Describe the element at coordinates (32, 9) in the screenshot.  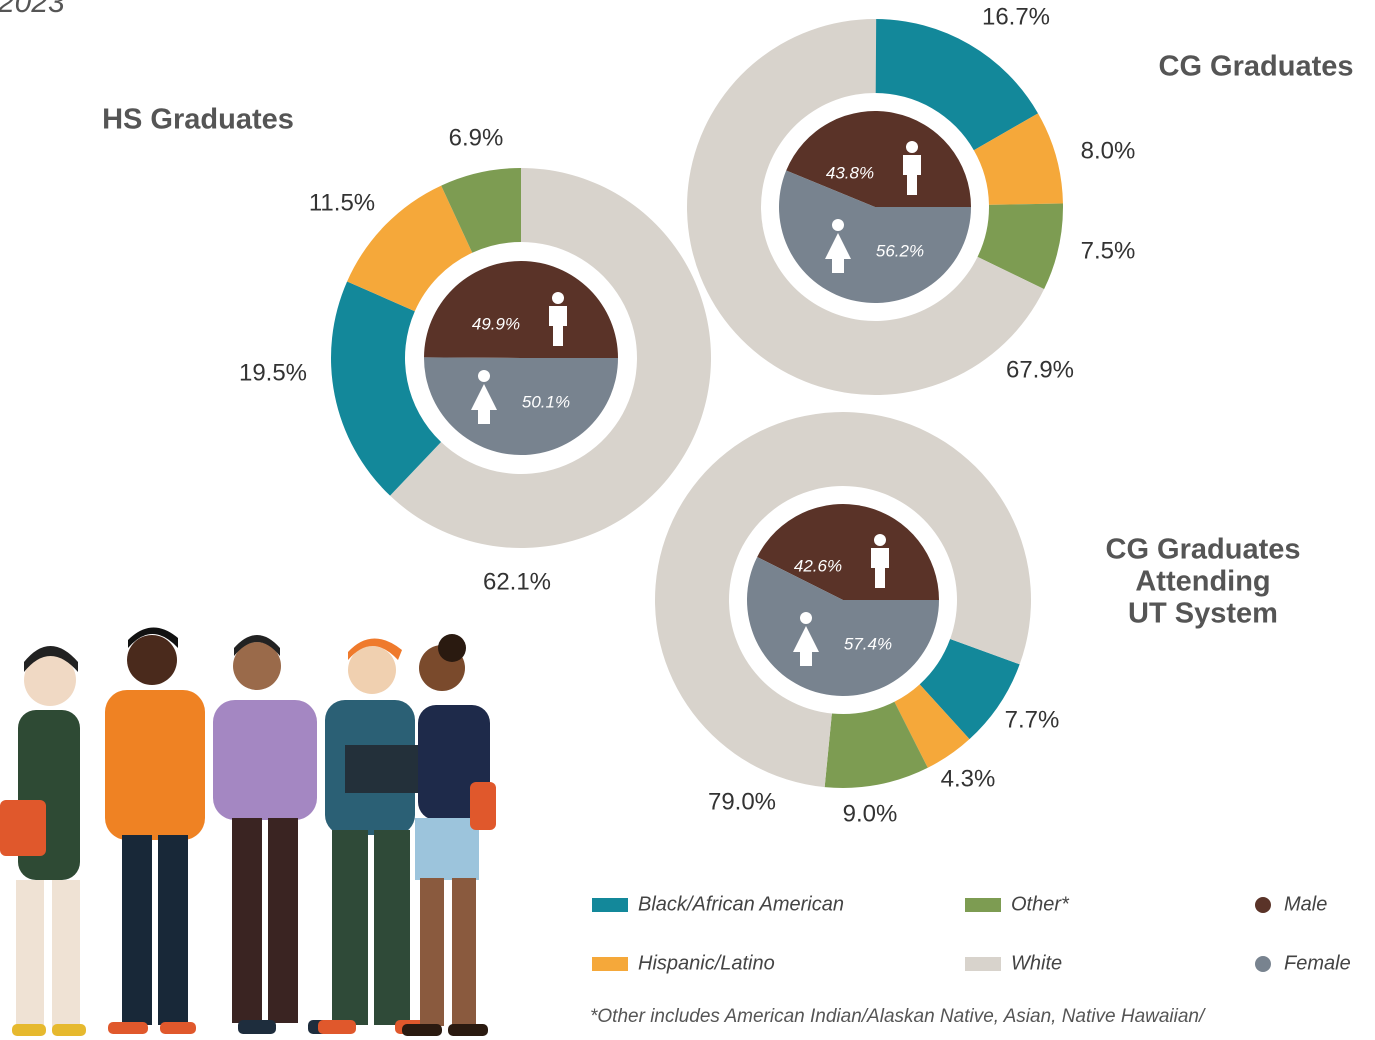
I see `year: 2023` at that location.